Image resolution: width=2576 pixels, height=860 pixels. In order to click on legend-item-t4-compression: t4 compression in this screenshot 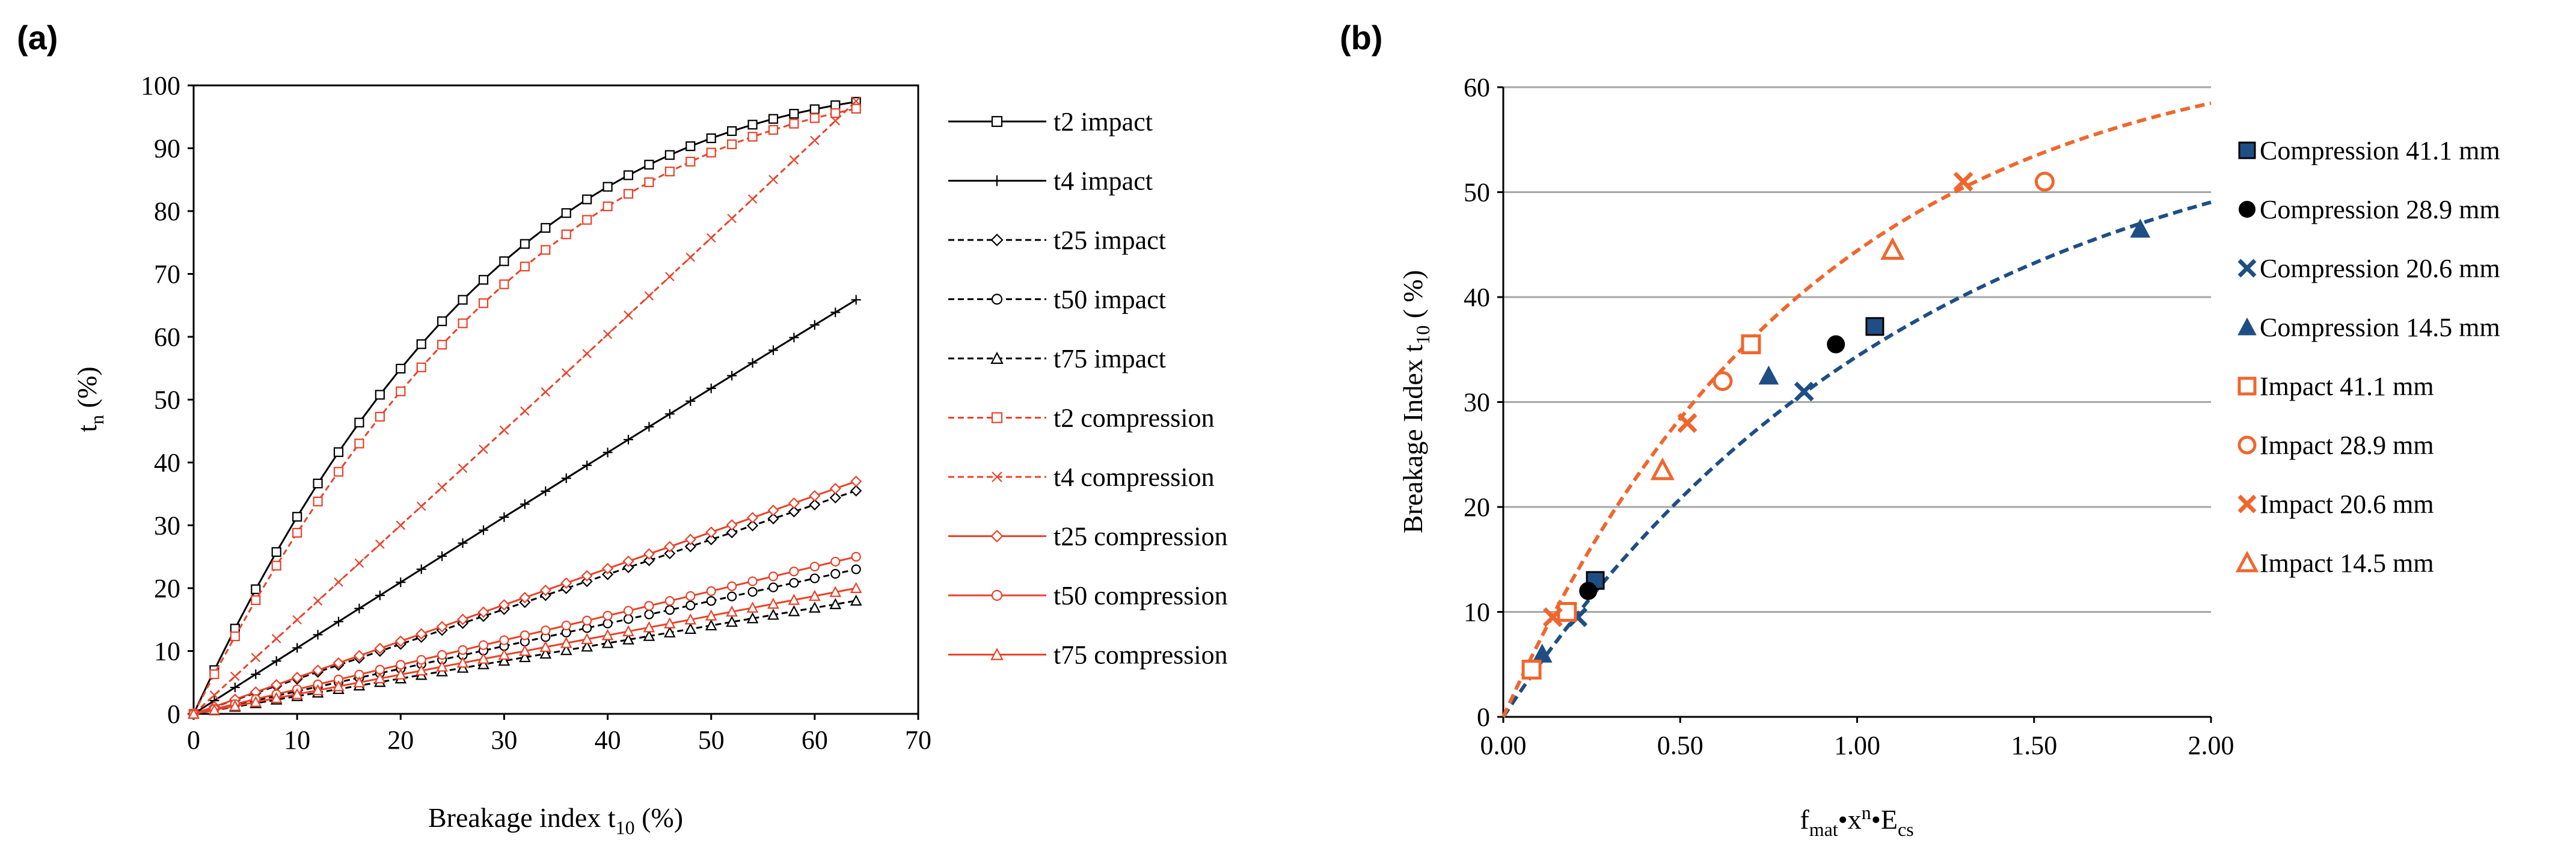, I will do `click(1081, 477)`.